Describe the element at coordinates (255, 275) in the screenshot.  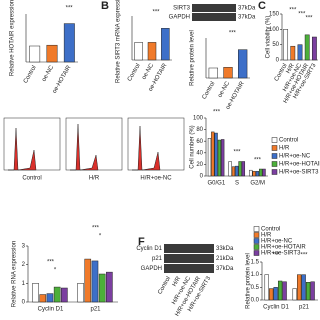
I see `y-tick-label: 1.0` at that location.